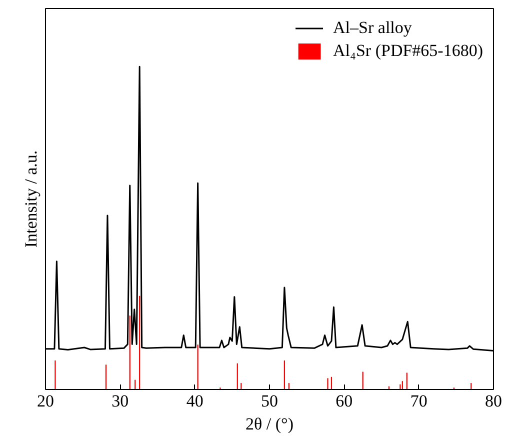 The image size is (505, 436). Describe the element at coordinates (195, 401) in the screenshot. I see `x-tick-label: 40` at that location.